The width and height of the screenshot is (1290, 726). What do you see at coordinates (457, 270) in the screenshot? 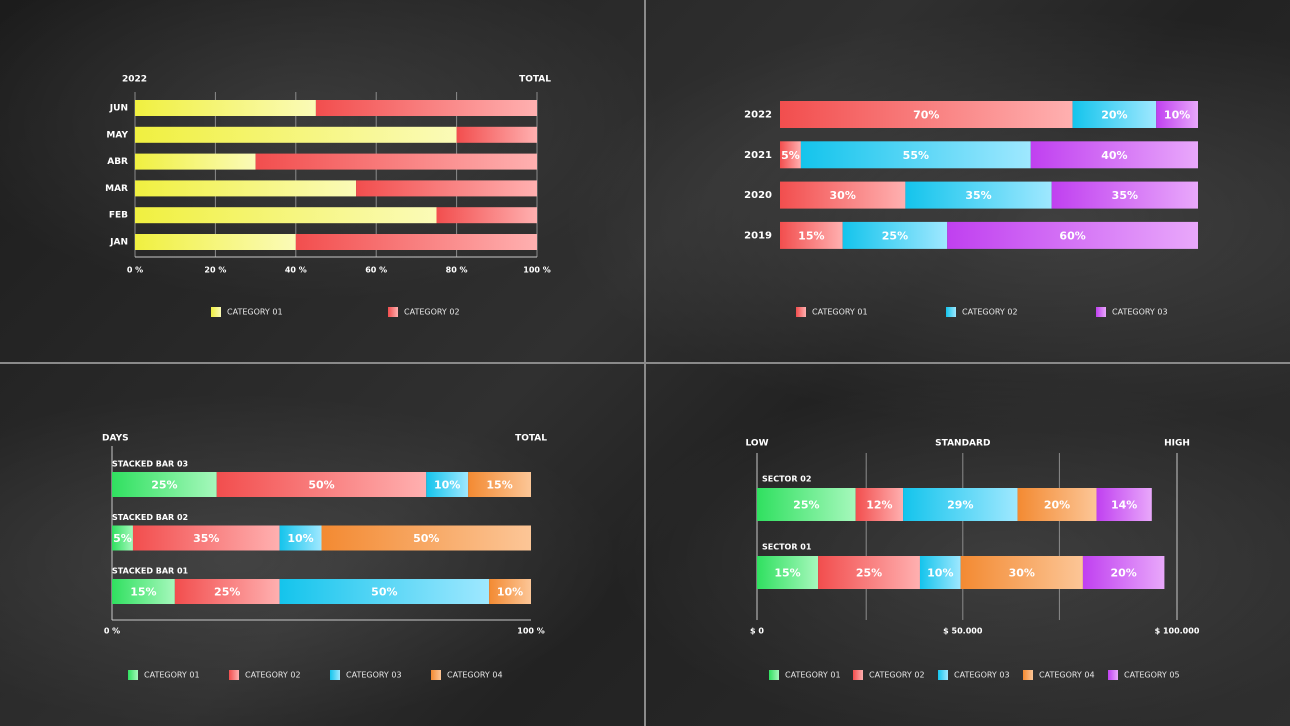
I see `x-tick-label-4: 80 %` at bounding box center [457, 270].